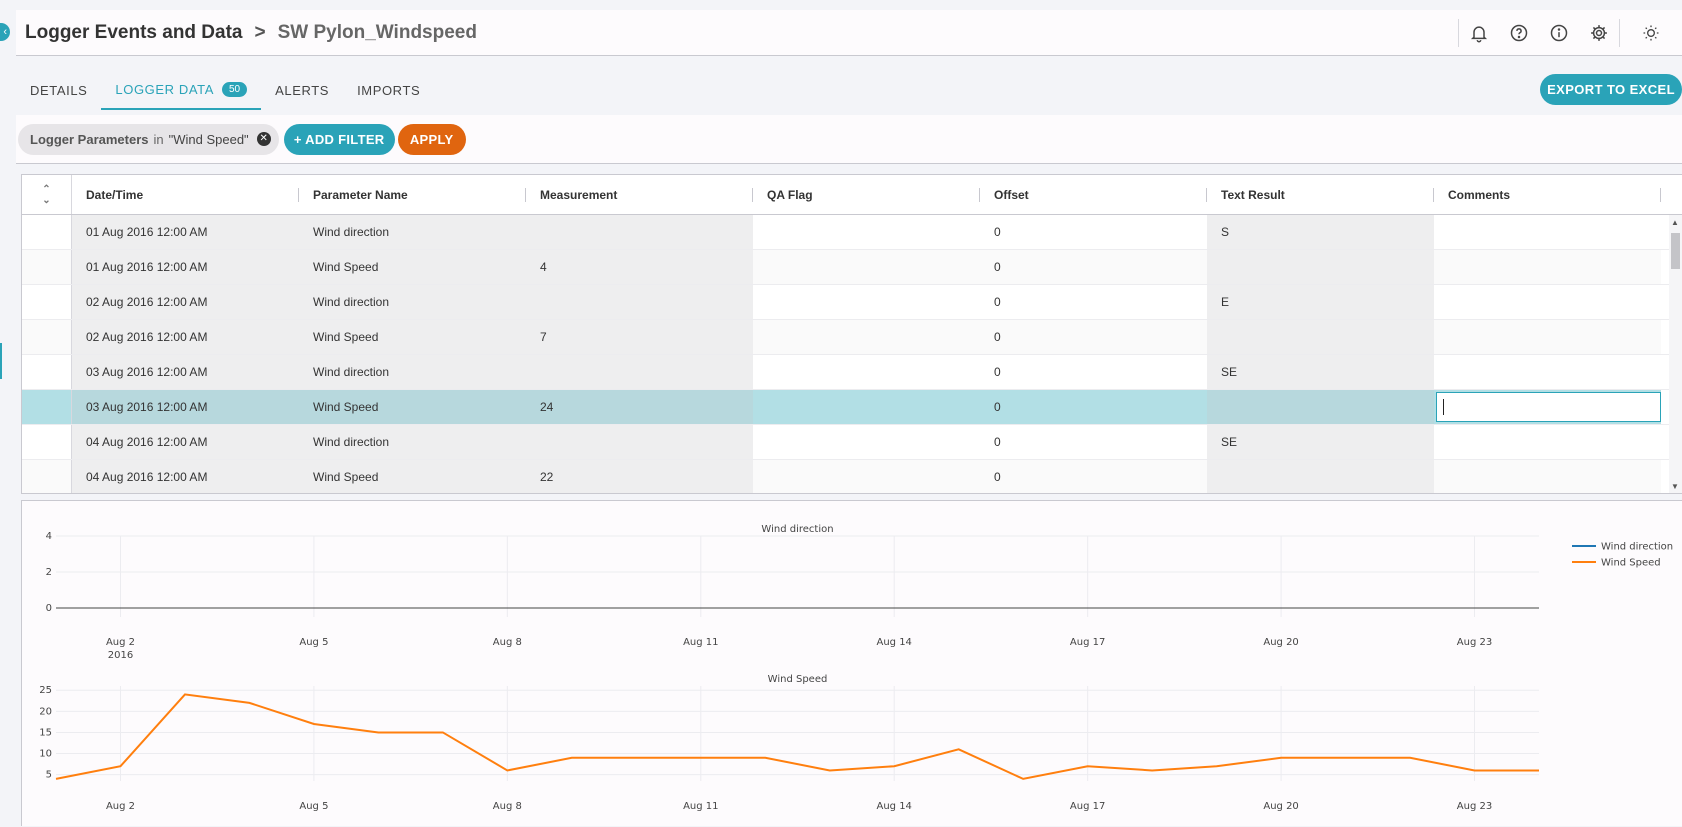 This screenshot has width=1682, height=827. I want to click on table-row: 02 Aug 2016 12:00 AM Wind direction 0 E, so click(852, 302).